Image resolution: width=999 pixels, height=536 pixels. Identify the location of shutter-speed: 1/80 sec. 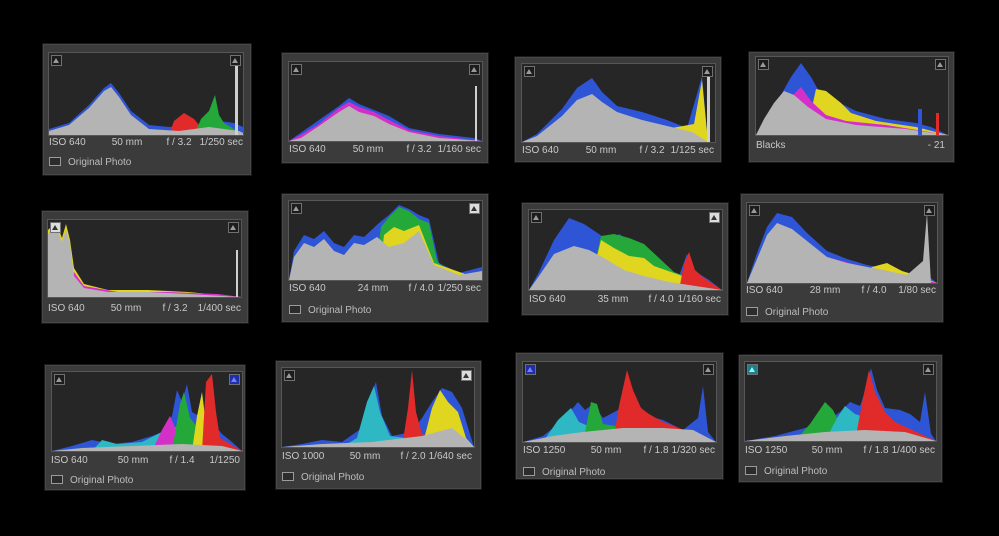
(917, 290).